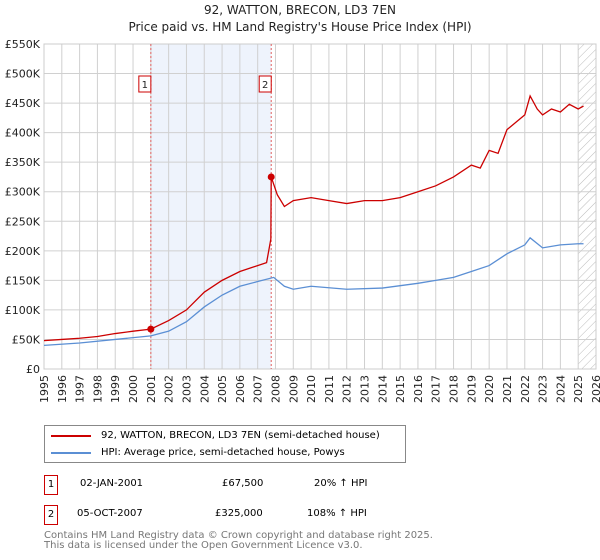  What do you see at coordinates (347, 389) in the screenshot?
I see `x-tick-label: 2012` at bounding box center [347, 389].